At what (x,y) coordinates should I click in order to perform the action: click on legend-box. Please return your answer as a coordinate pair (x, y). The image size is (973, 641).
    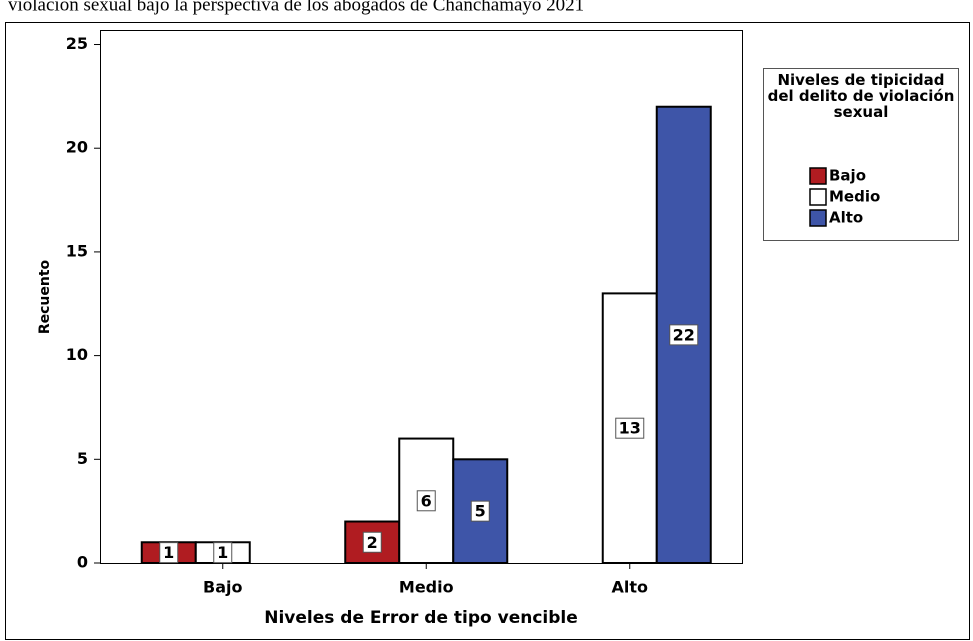
    Looking at the image, I should click on (861, 154).